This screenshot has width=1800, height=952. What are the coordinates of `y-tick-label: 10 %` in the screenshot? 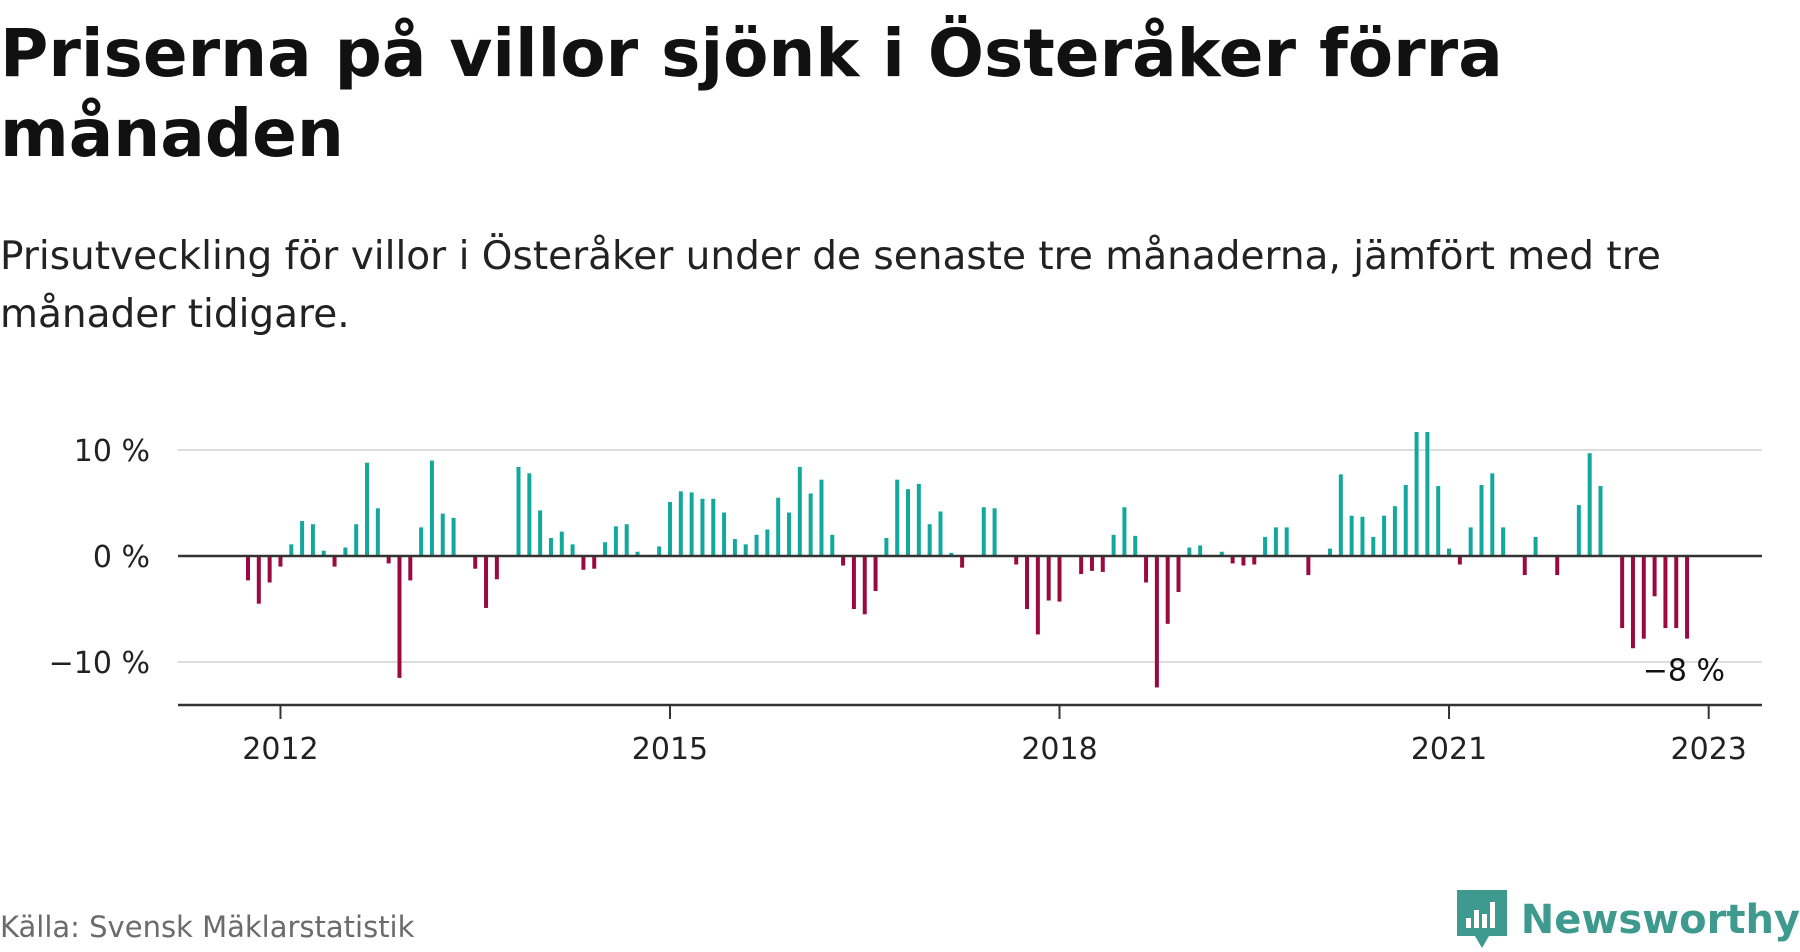 It's located at (112, 451).